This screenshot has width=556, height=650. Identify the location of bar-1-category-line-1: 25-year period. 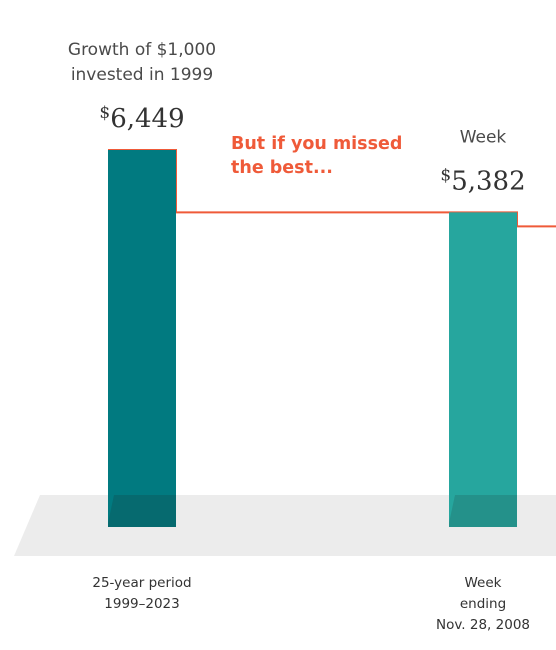
(141, 583).